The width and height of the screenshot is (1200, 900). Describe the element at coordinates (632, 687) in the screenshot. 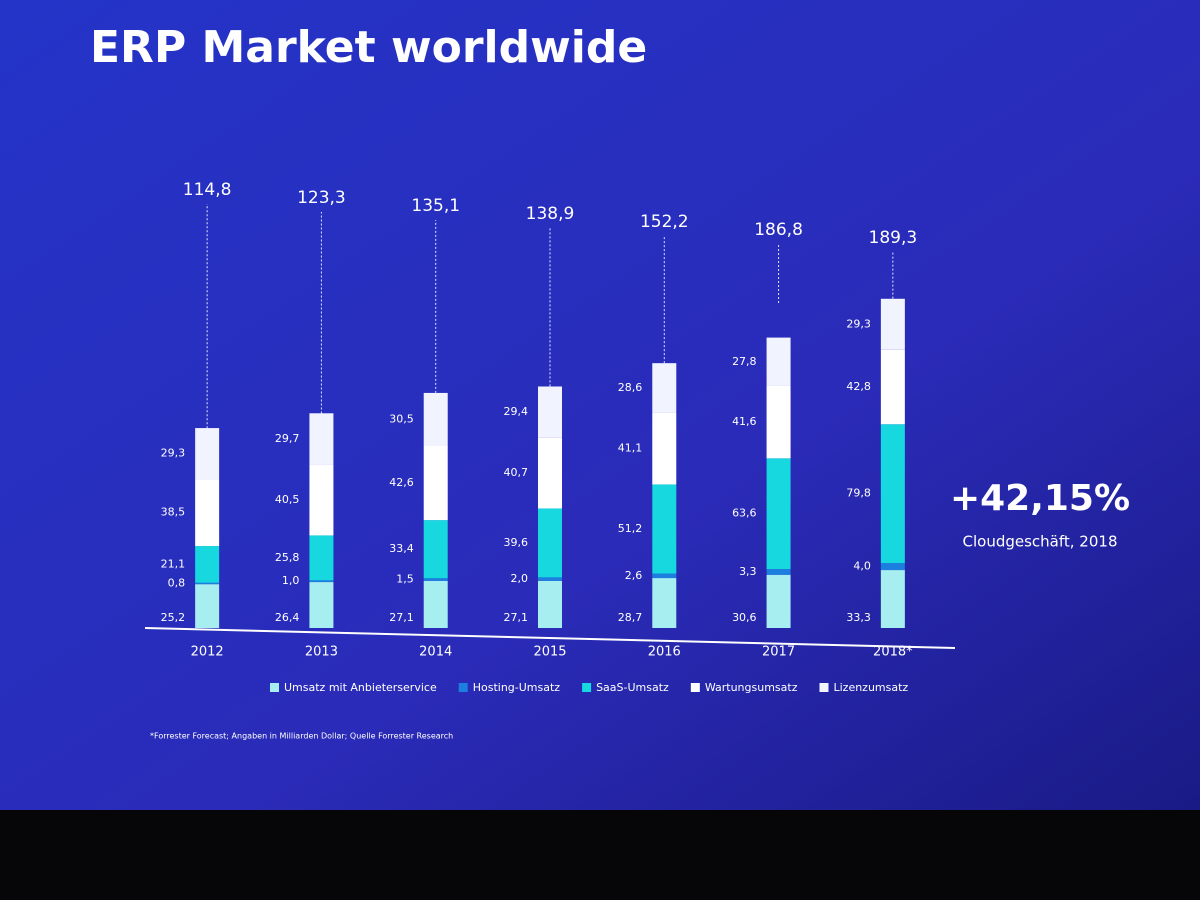

I see `legend-label: SaaS-Umsatz` at that location.